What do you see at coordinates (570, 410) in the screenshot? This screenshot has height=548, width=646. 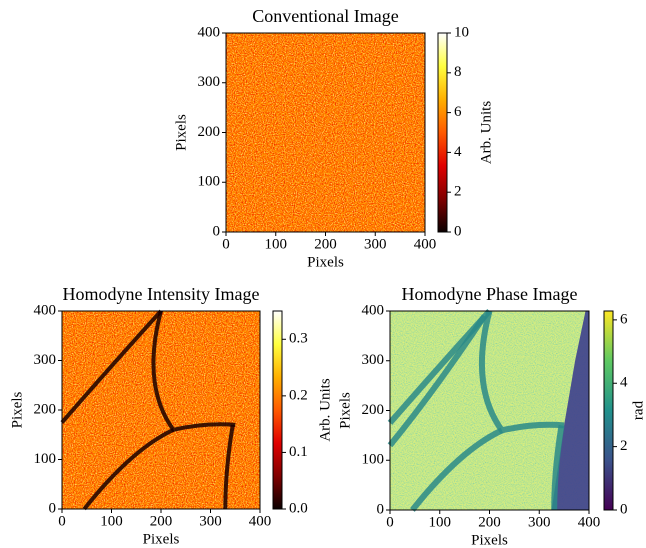 I see `image-region` at bounding box center [570, 410].